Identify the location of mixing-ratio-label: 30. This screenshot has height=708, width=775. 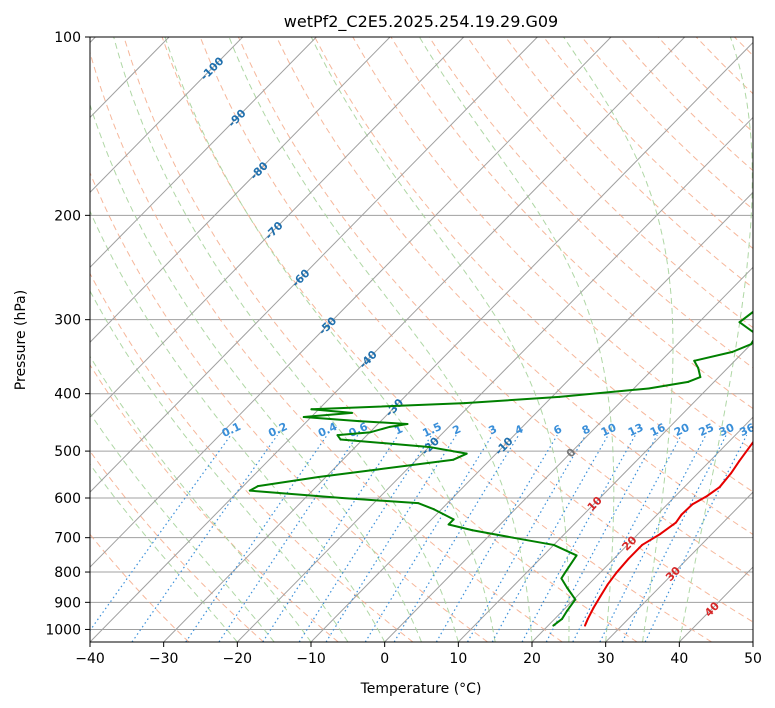
(727, 430).